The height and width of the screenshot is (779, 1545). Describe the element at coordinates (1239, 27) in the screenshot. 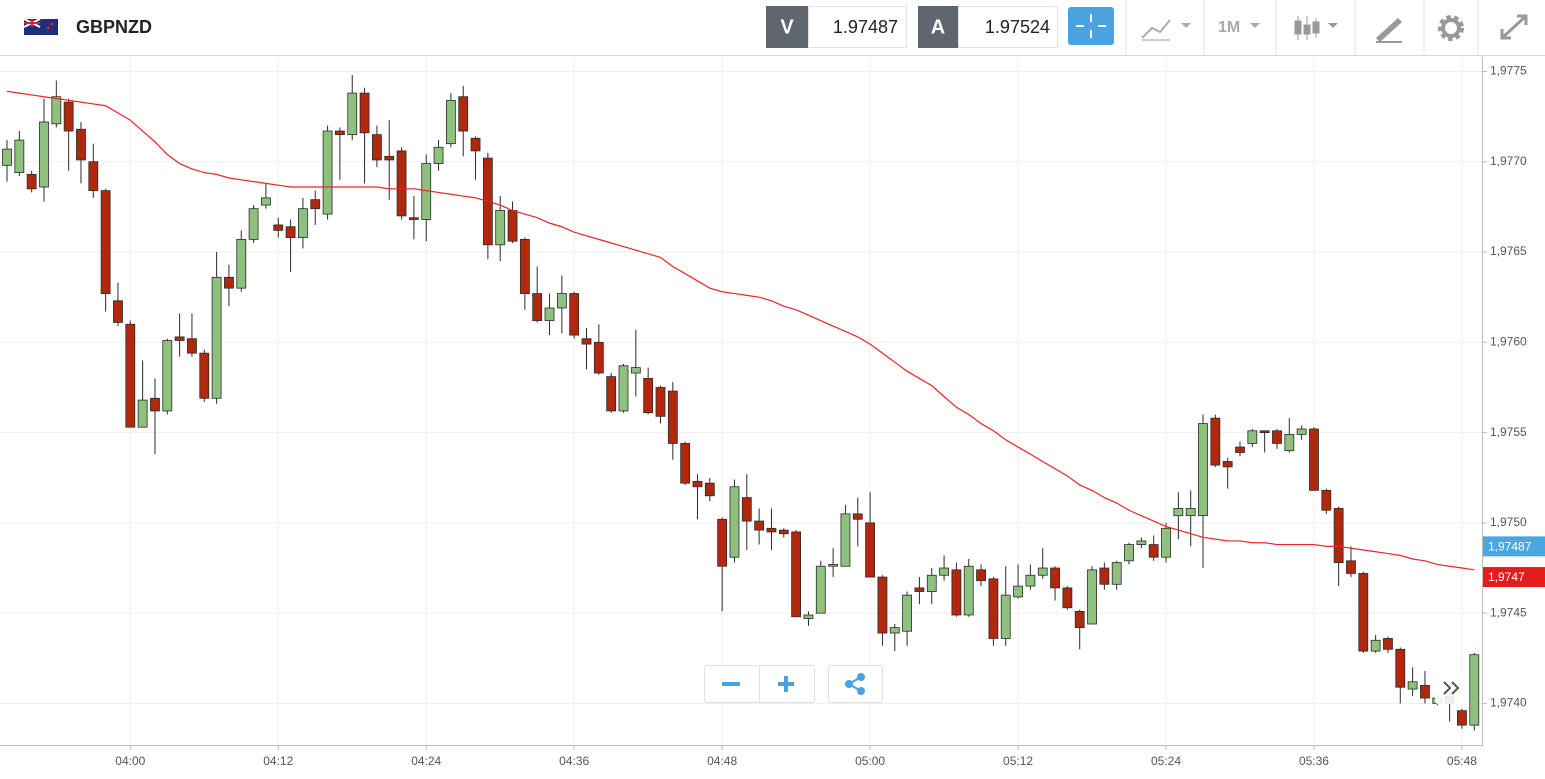

I see `timeframe-button: 1M` at that location.